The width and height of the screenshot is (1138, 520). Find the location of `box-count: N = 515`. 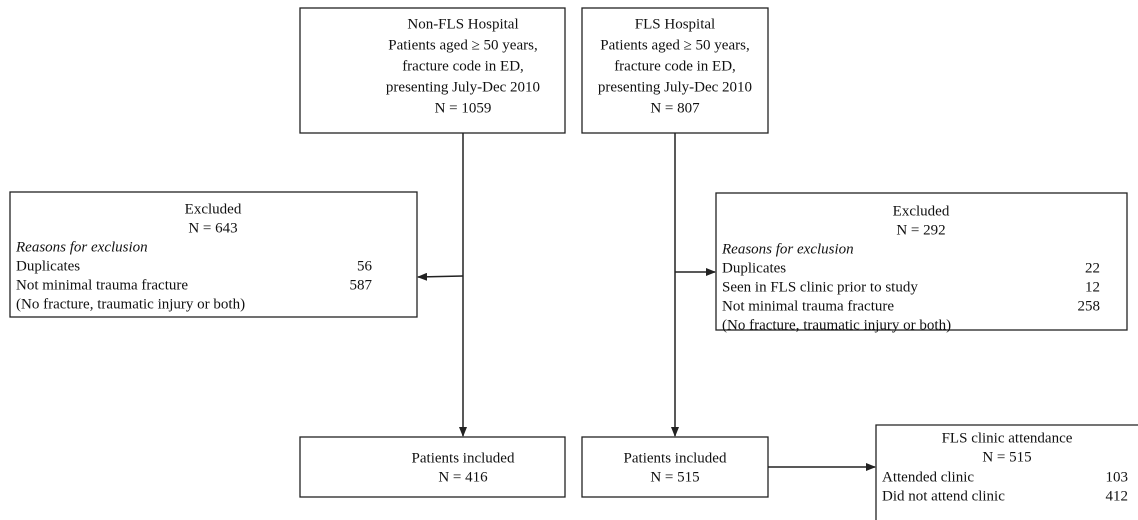

box-count: N = 515 is located at coordinates (1006, 457).